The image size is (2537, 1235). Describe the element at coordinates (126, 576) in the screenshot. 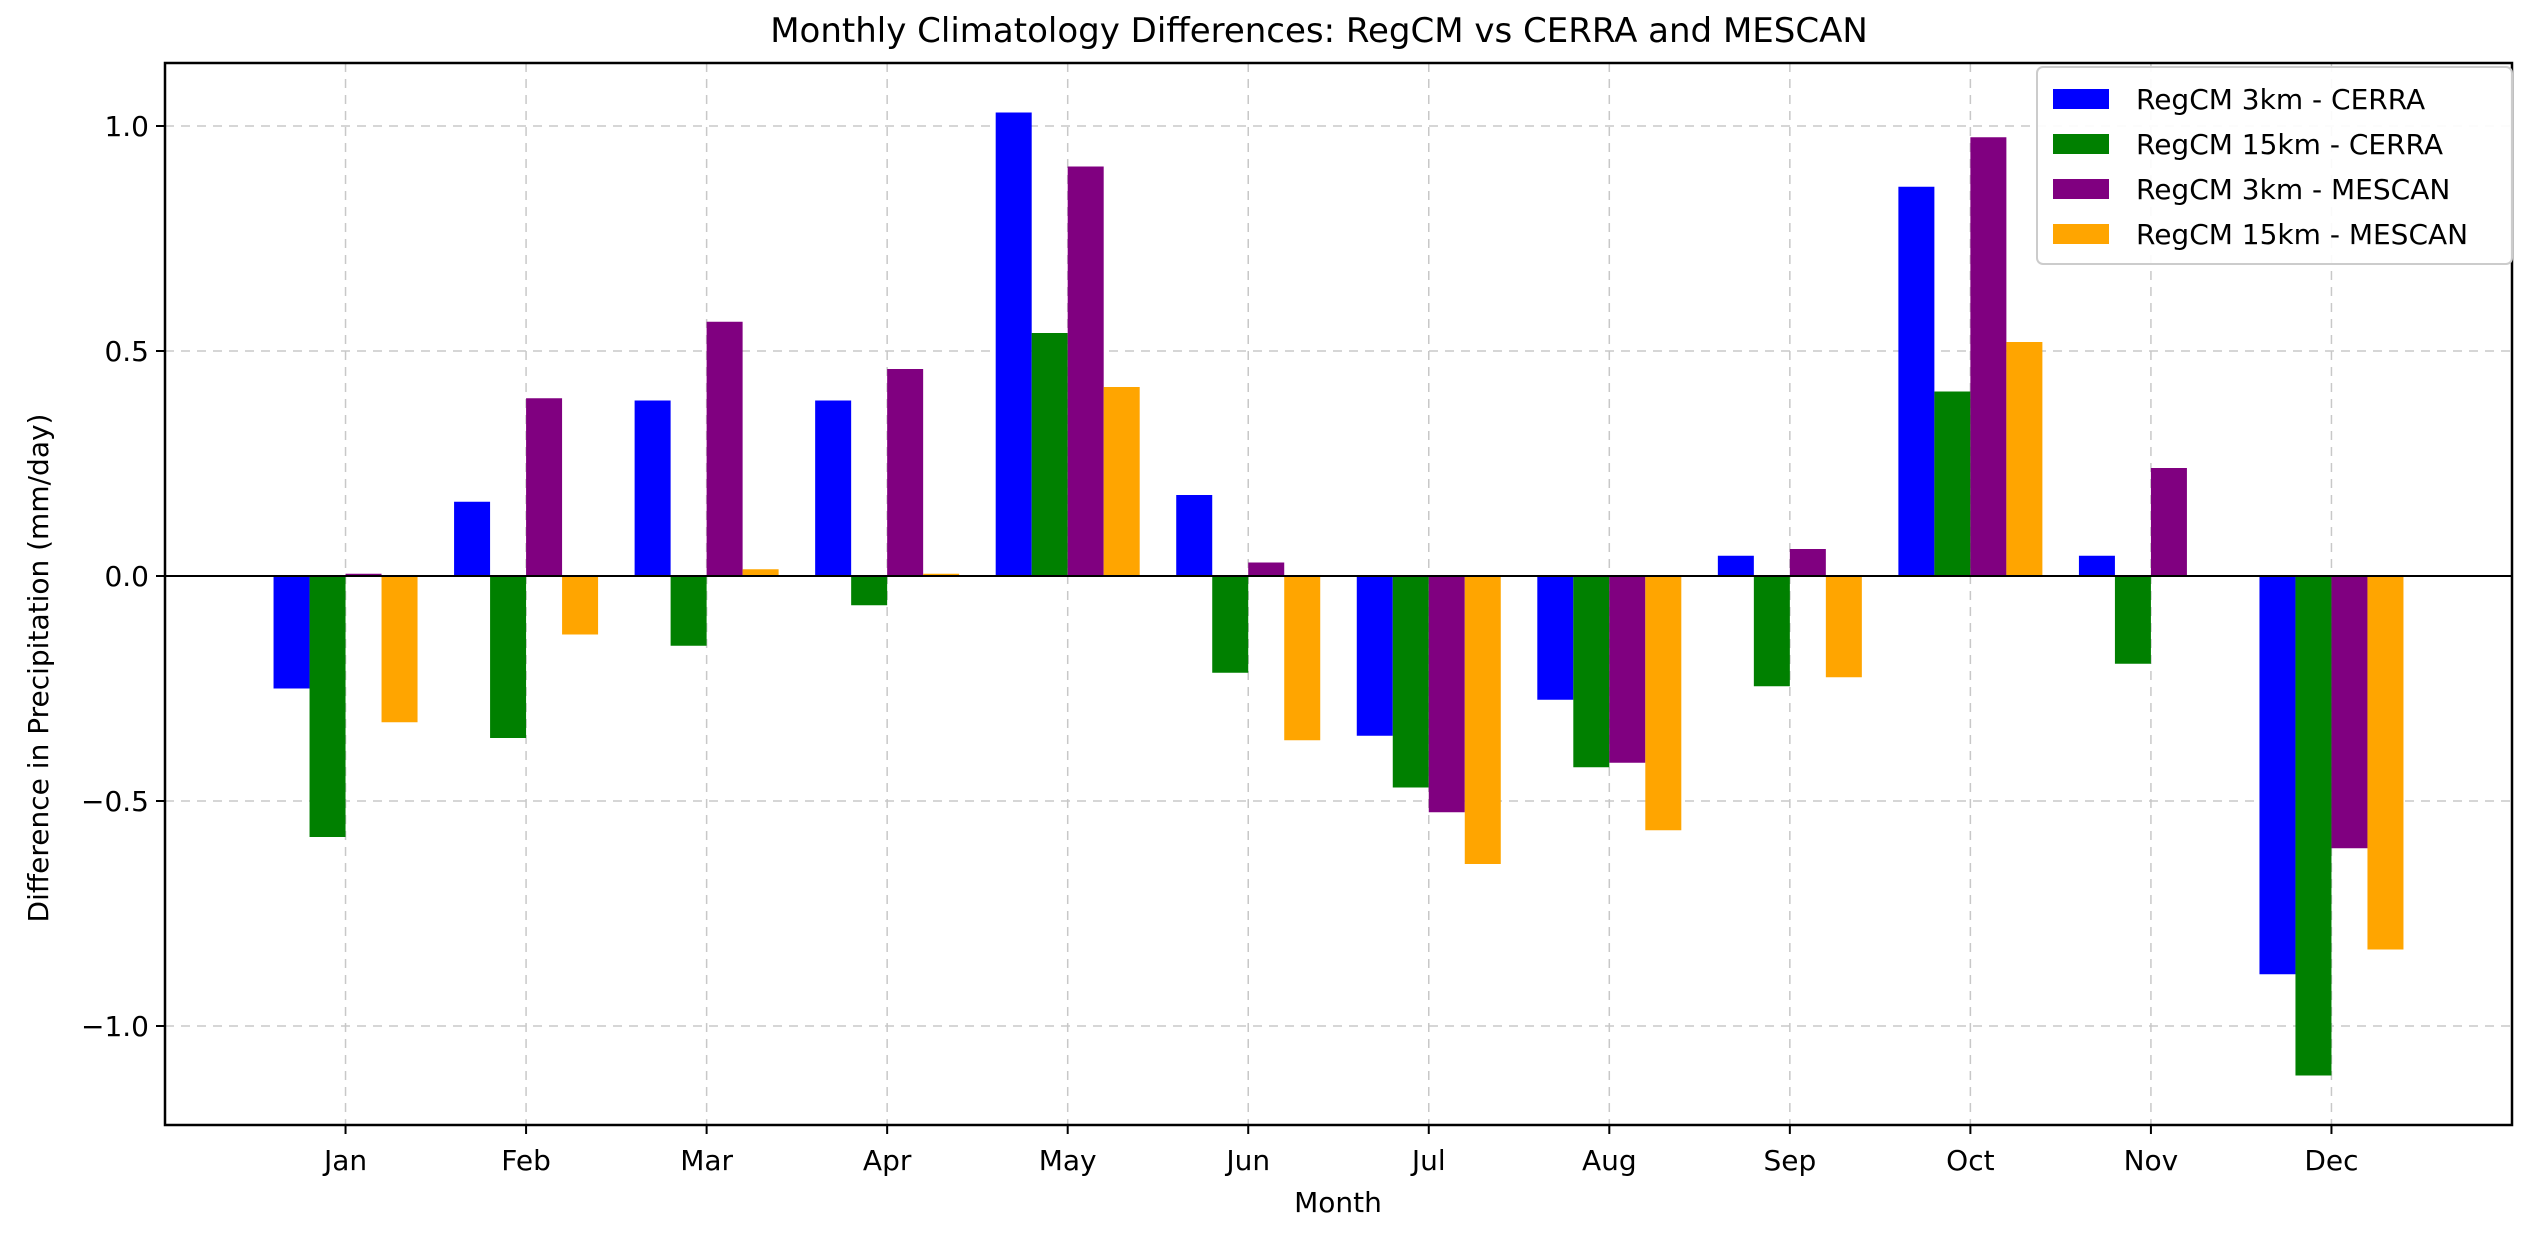

I see `y-tick-label: 0.0` at that location.